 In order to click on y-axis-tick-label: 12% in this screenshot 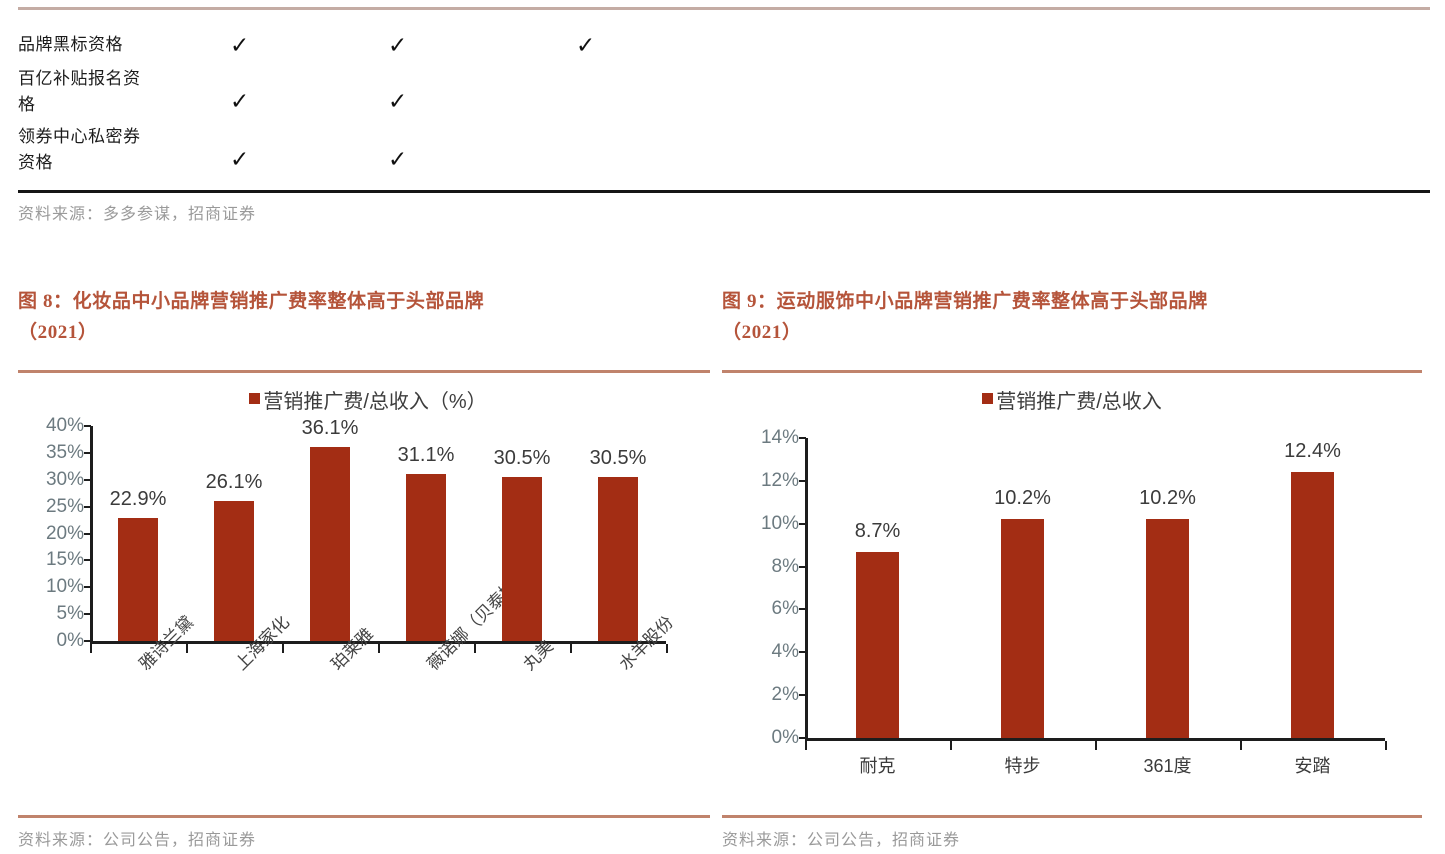, I will do `click(779, 480)`.